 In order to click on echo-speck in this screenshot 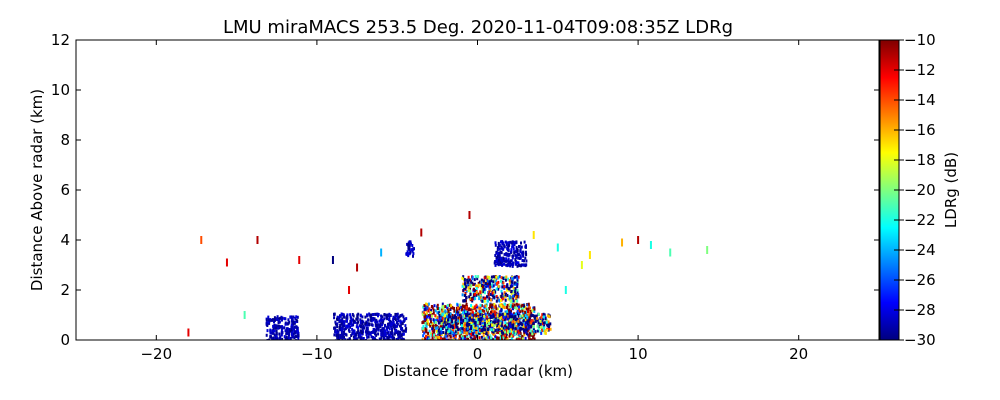, I will do `click(226, 262)`.